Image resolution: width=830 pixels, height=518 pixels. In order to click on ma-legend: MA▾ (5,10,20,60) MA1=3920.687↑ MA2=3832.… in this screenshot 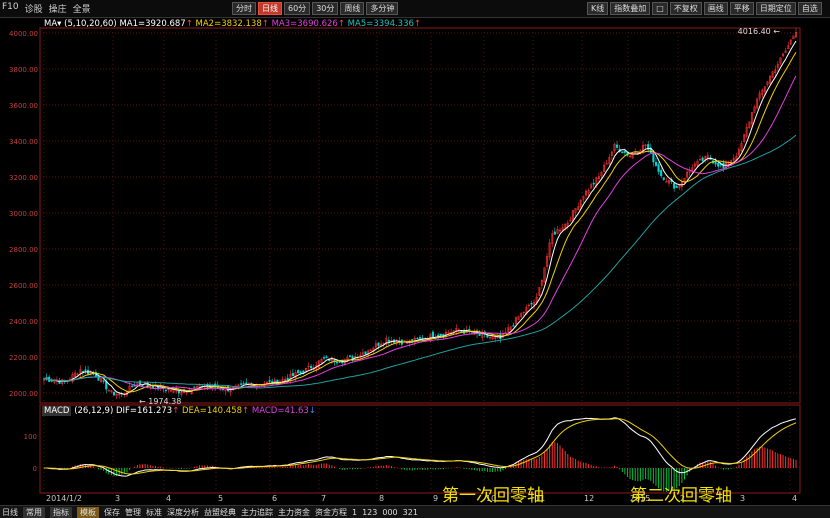, I will do `click(233, 24)`.